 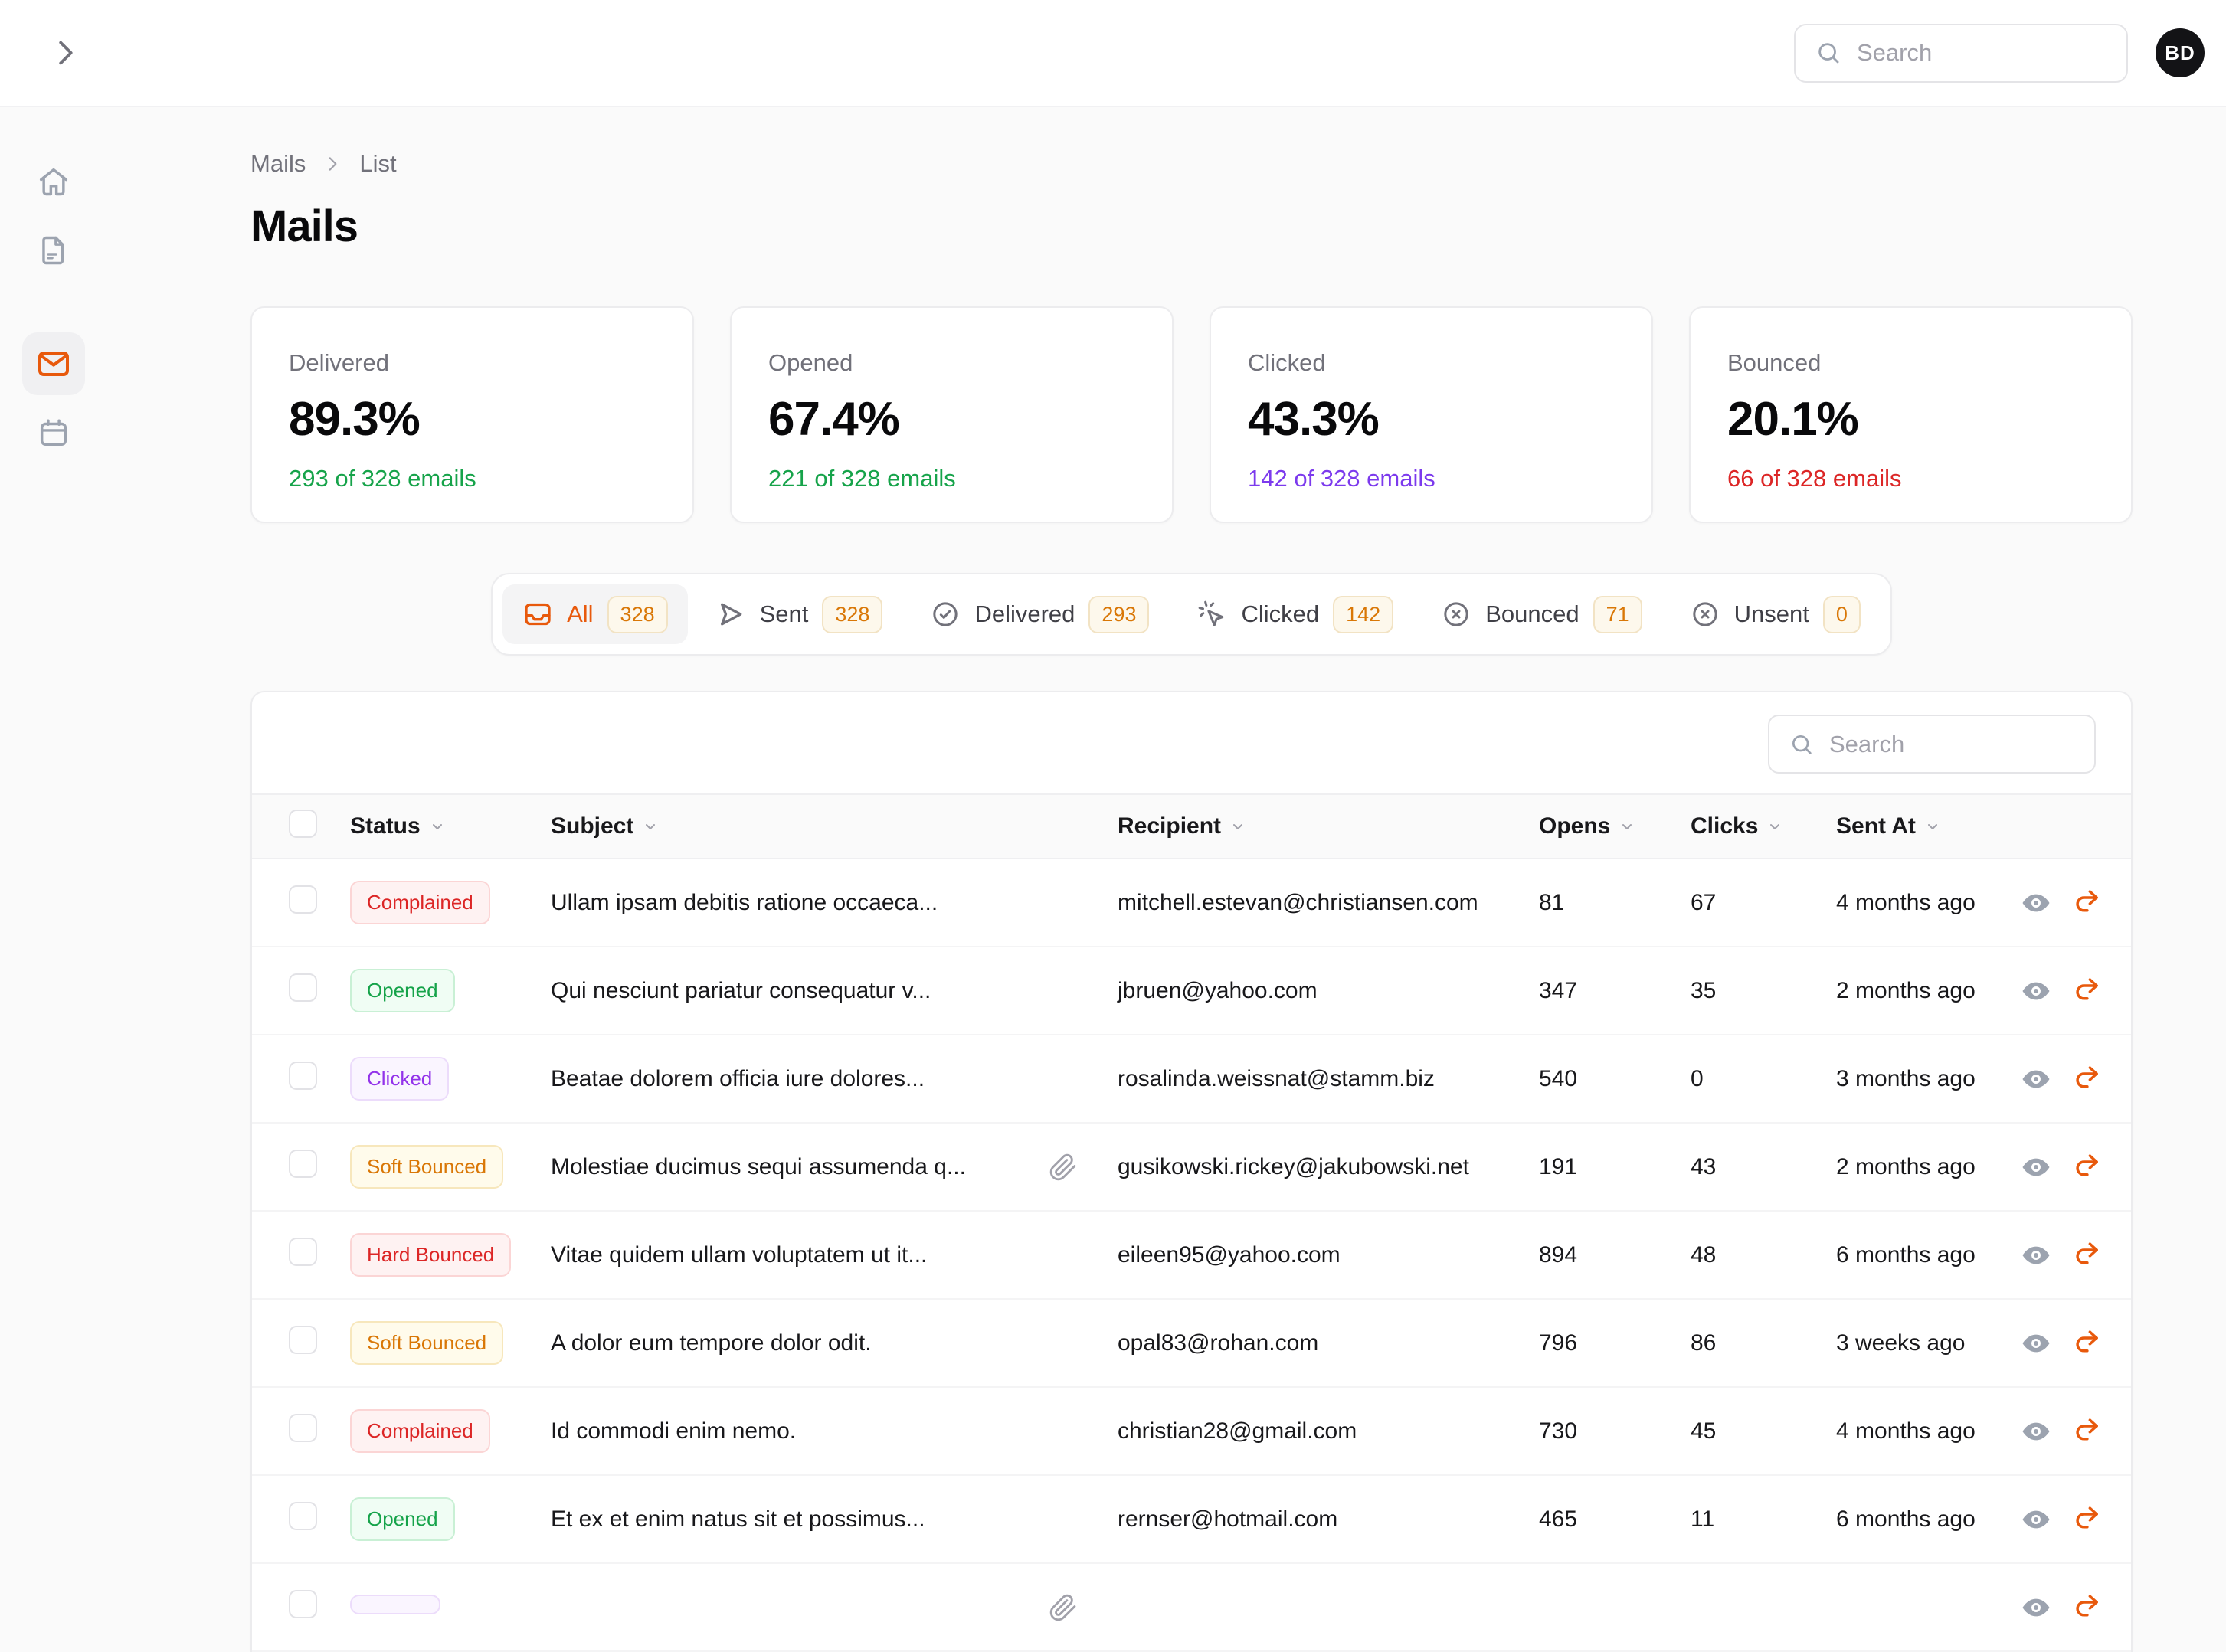 I want to click on tab-count-badge: 0, so click(x=1841, y=614).